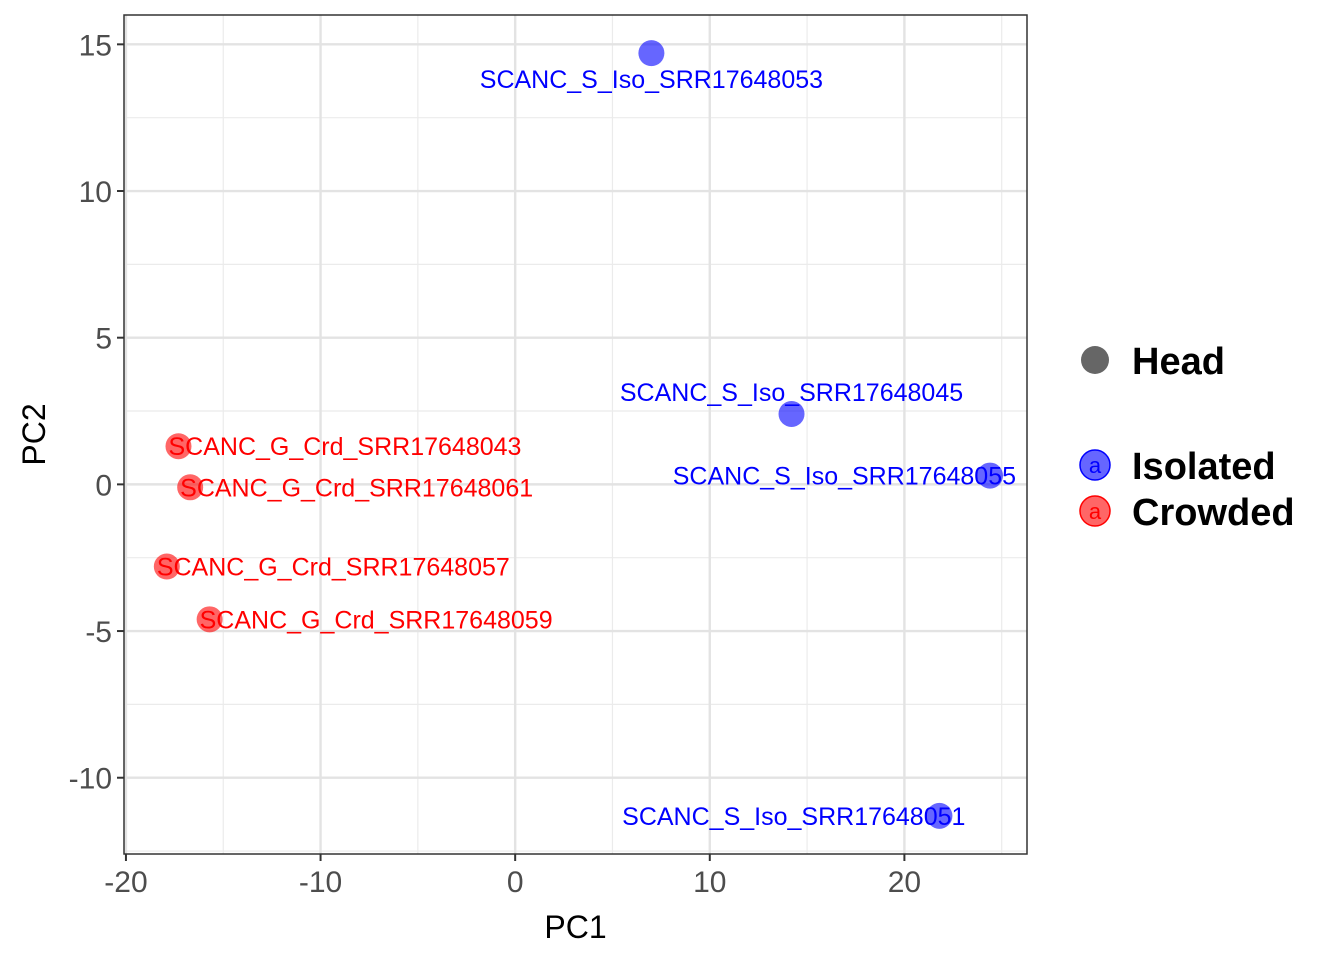 The width and height of the screenshot is (1344, 960). What do you see at coordinates (376, 620) in the screenshot?
I see `point-label: SCANC_G_Crd_SRR17648059` at bounding box center [376, 620].